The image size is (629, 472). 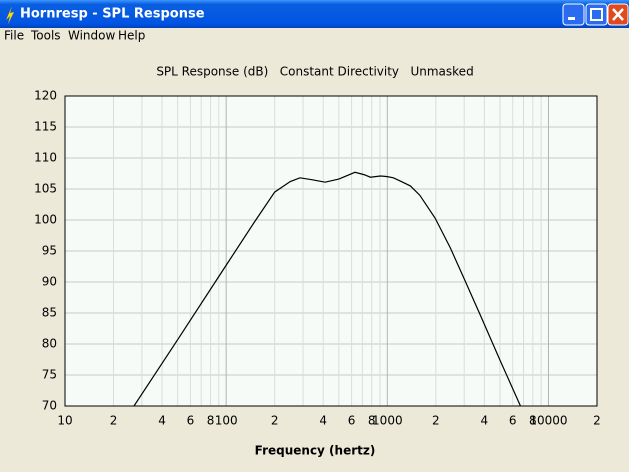 I want to click on minimize-button, so click(x=573, y=14).